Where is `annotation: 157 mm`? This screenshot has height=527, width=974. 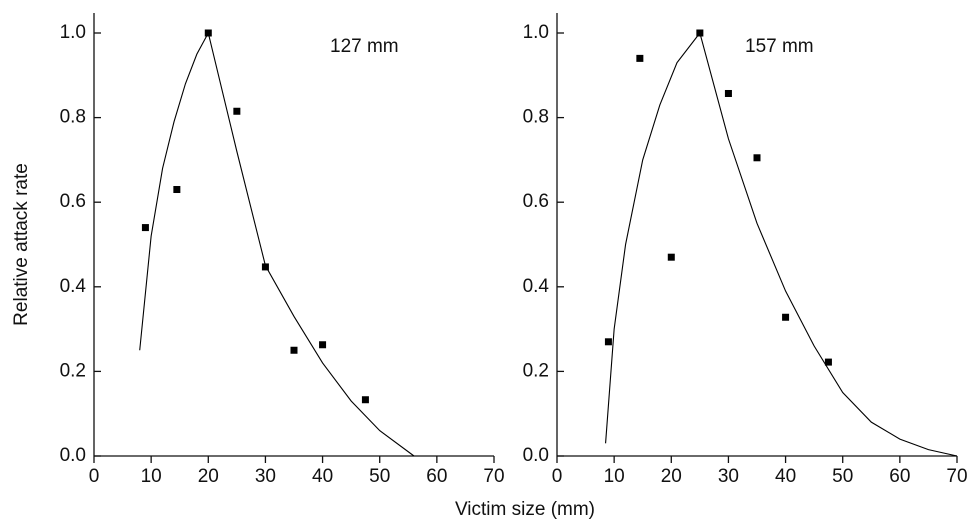 annotation: 157 mm is located at coordinates (779, 46).